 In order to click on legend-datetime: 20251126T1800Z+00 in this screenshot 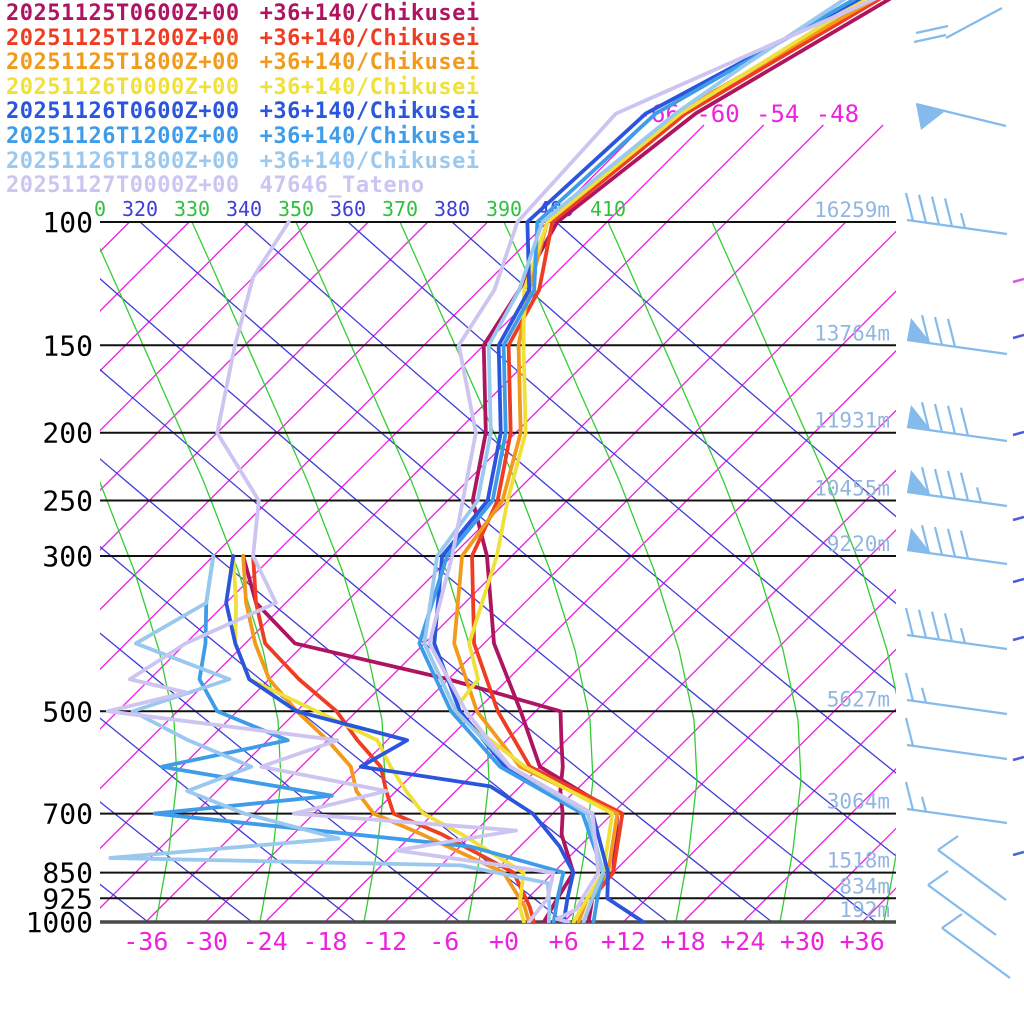, I will do `click(123, 161)`.